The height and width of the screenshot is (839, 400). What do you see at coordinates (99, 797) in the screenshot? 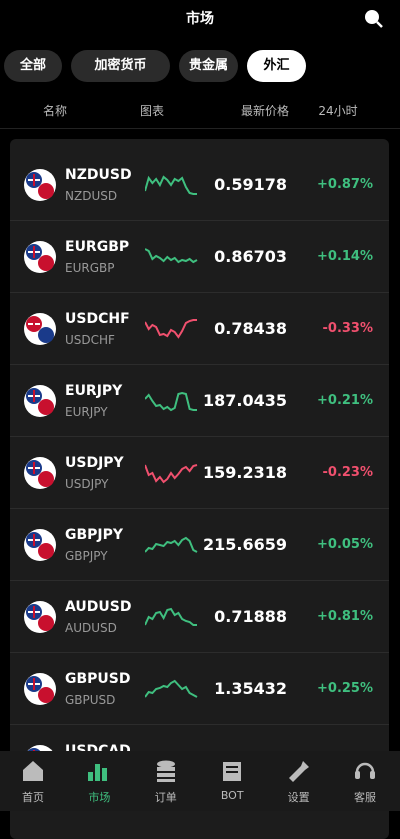
I see `nav-label: 市场` at bounding box center [99, 797].